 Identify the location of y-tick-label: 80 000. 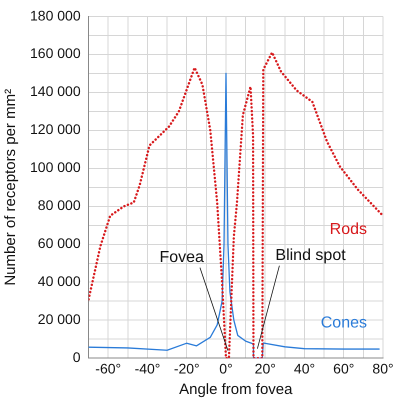
(59, 205).